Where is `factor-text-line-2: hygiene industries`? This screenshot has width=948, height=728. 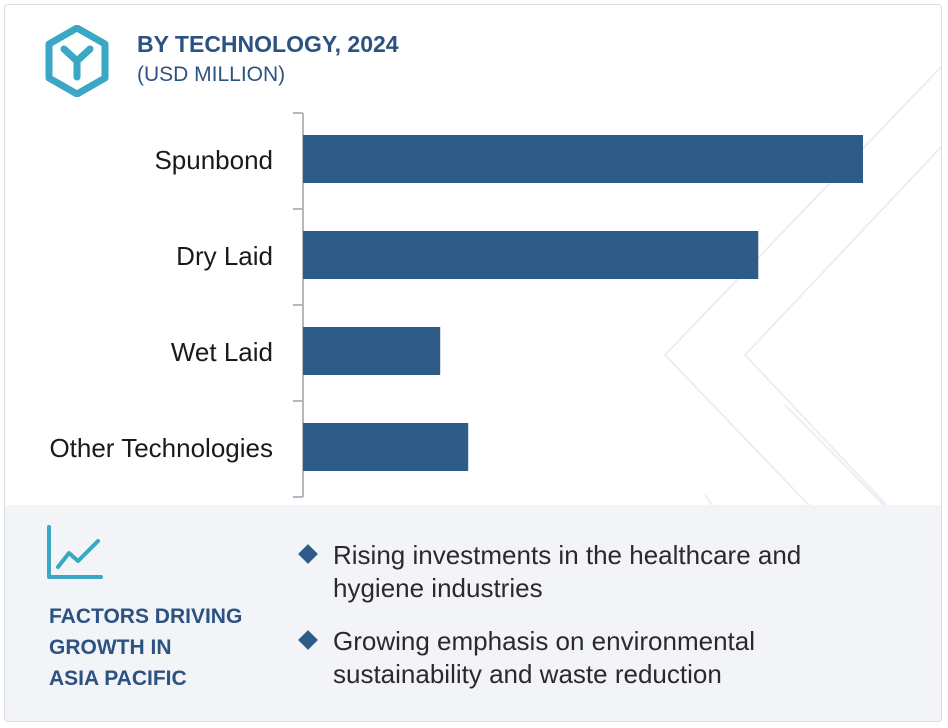 factor-text-line-2: hygiene industries is located at coordinates (438, 588).